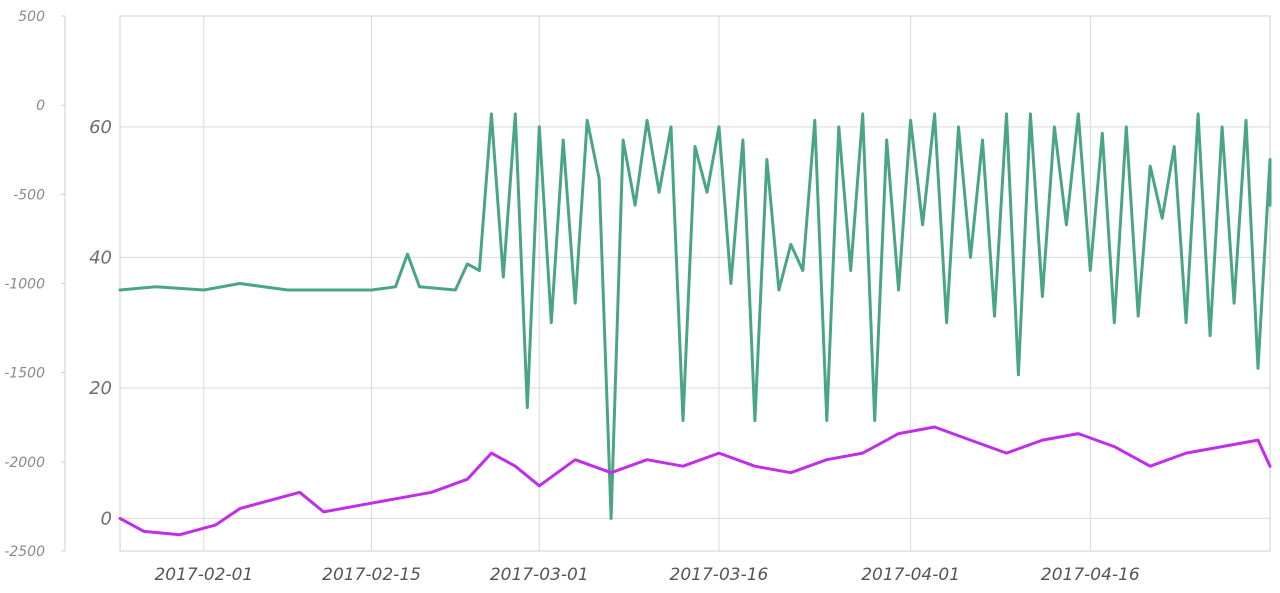 This screenshot has width=1280, height=593. What do you see at coordinates (910, 575) in the screenshot?
I see `x-tick-label: 2017-04-01` at bounding box center [910, 575].